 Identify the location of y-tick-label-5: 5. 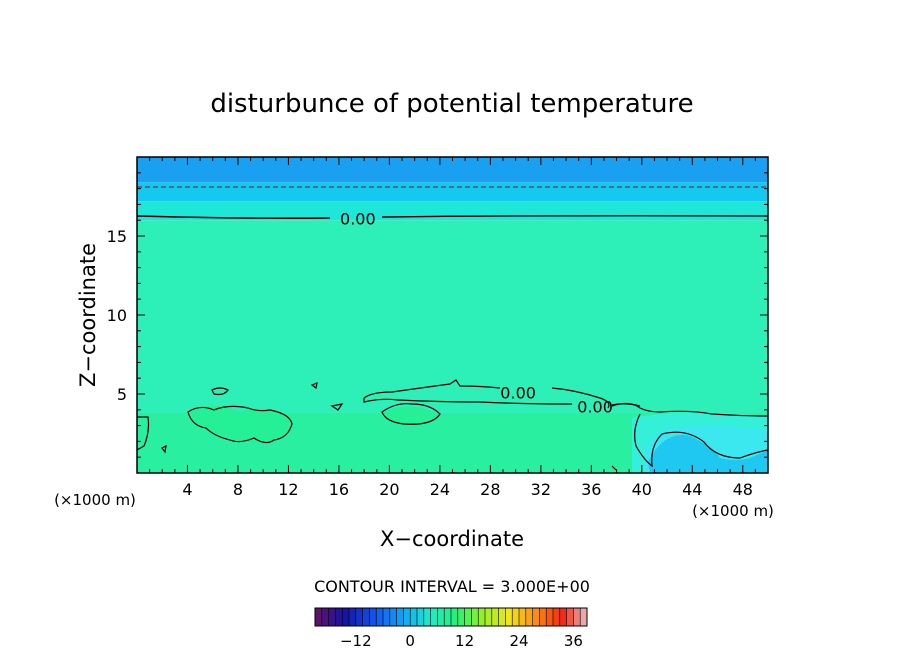
(122, 394).